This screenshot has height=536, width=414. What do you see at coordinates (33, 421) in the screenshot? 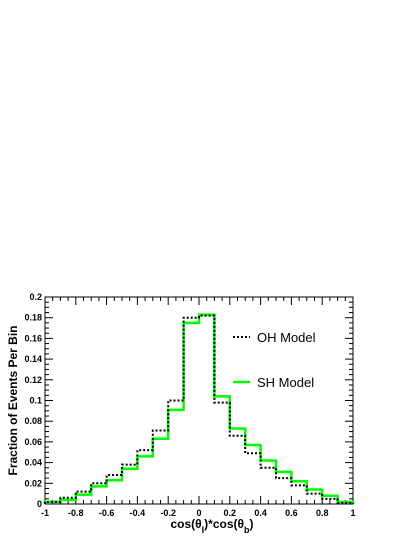
I see `y-tick-label: 0.08` at bounding box center [33, 421].